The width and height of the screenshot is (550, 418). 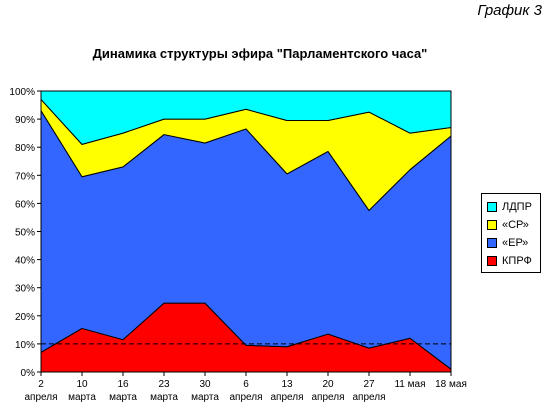 I want to click on x-tick-label: 6, so click(x=246, y=384).